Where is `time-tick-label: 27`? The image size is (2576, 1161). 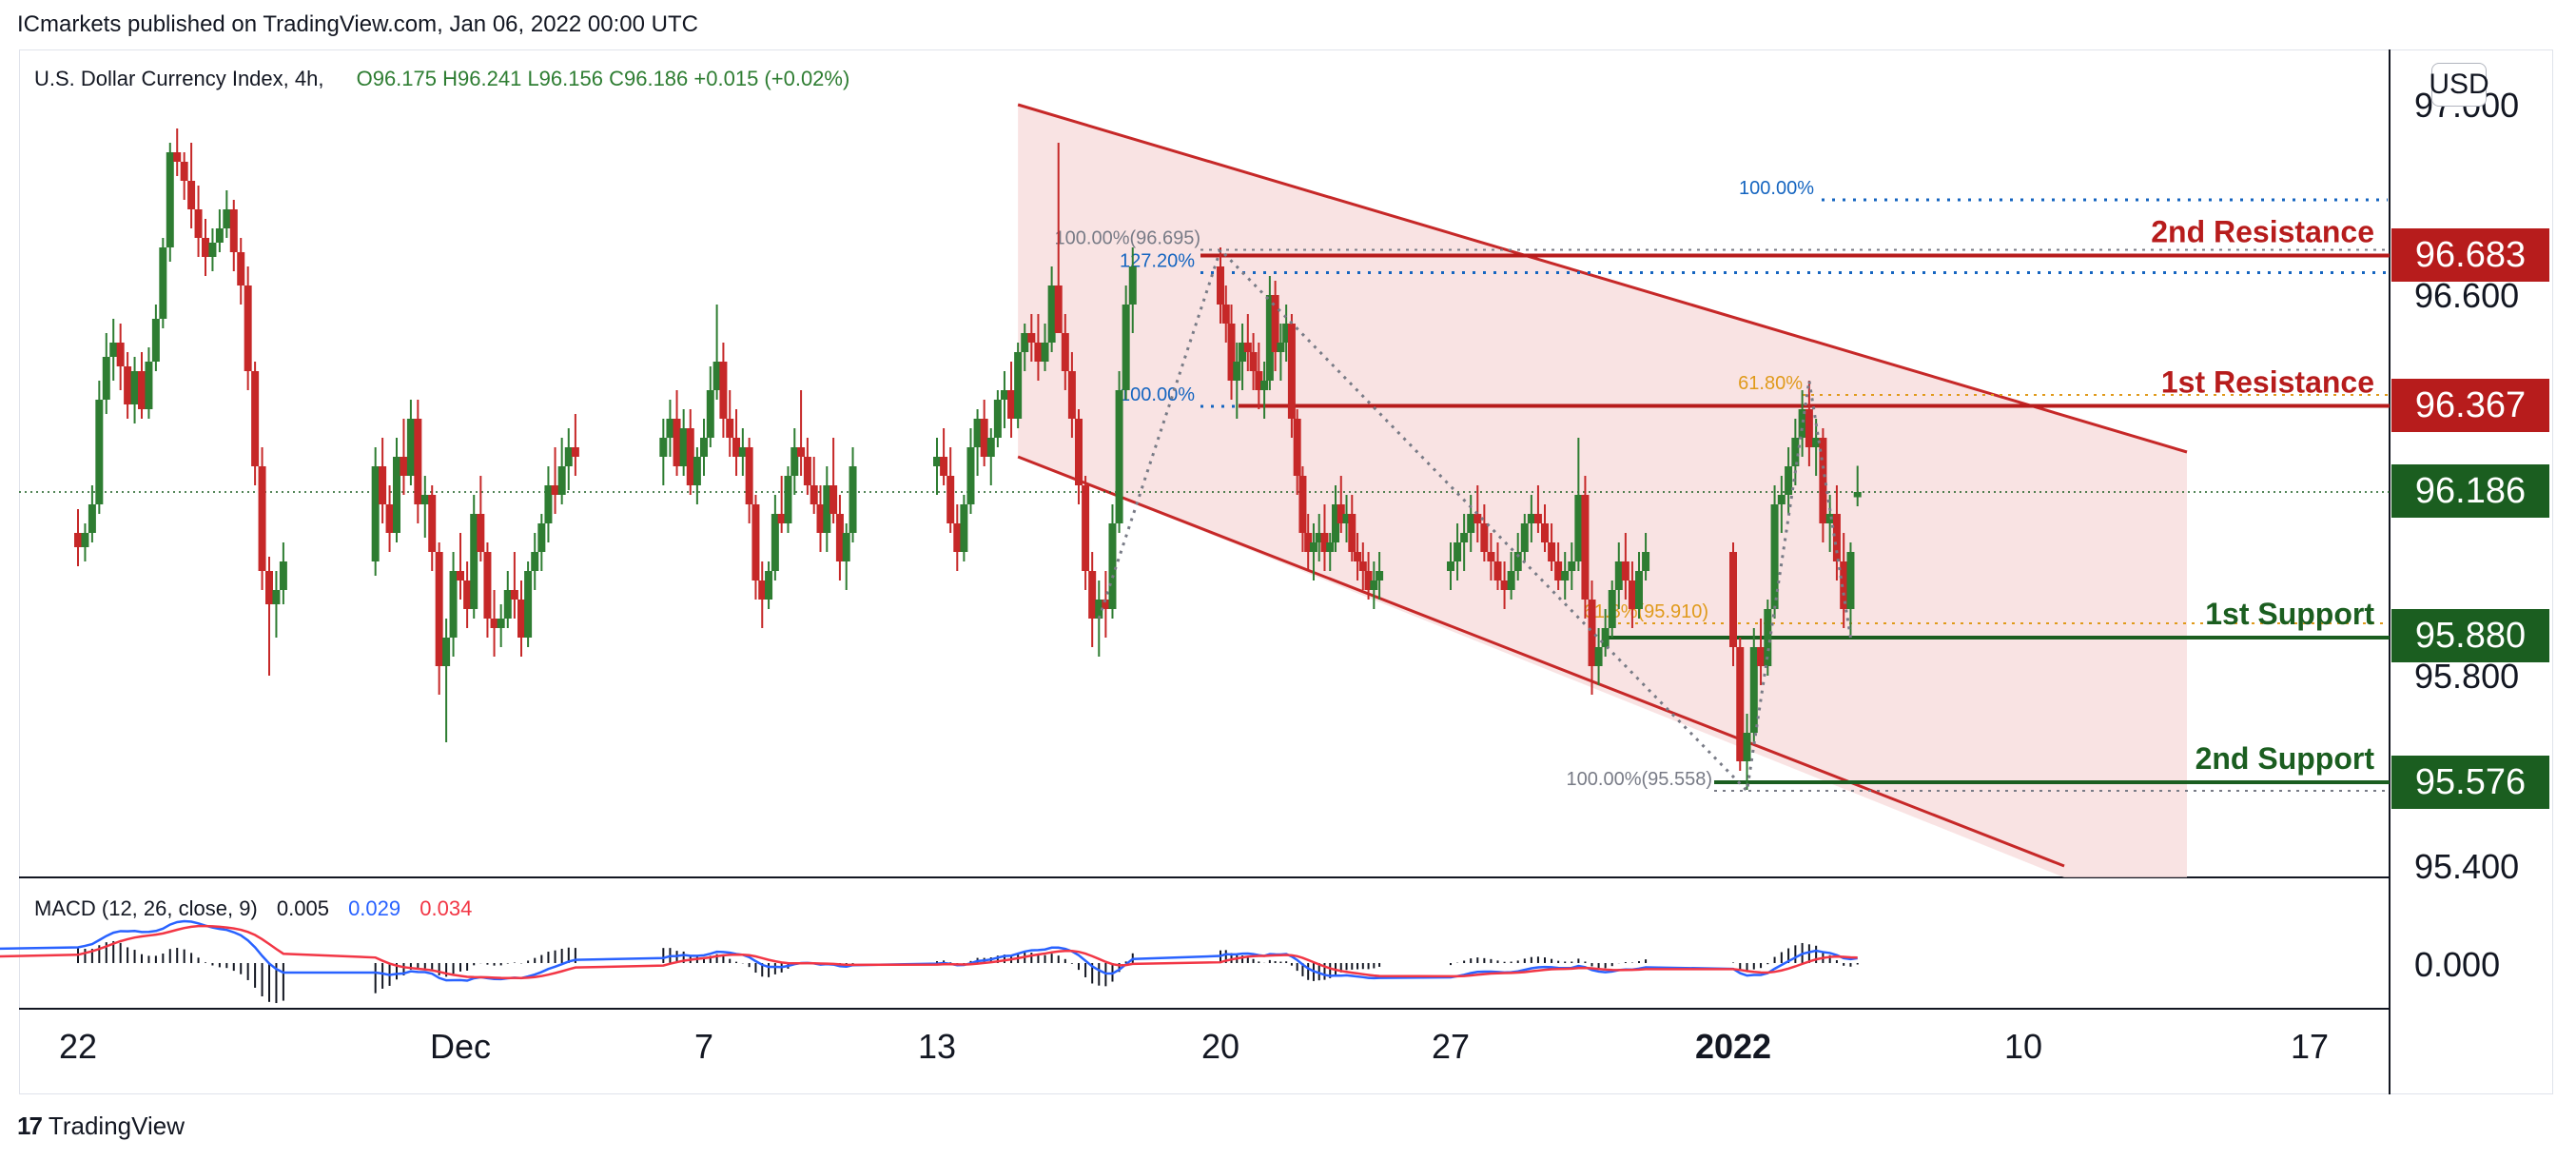
time-tick-label: 27 is located at coordinates (1451, 1047).